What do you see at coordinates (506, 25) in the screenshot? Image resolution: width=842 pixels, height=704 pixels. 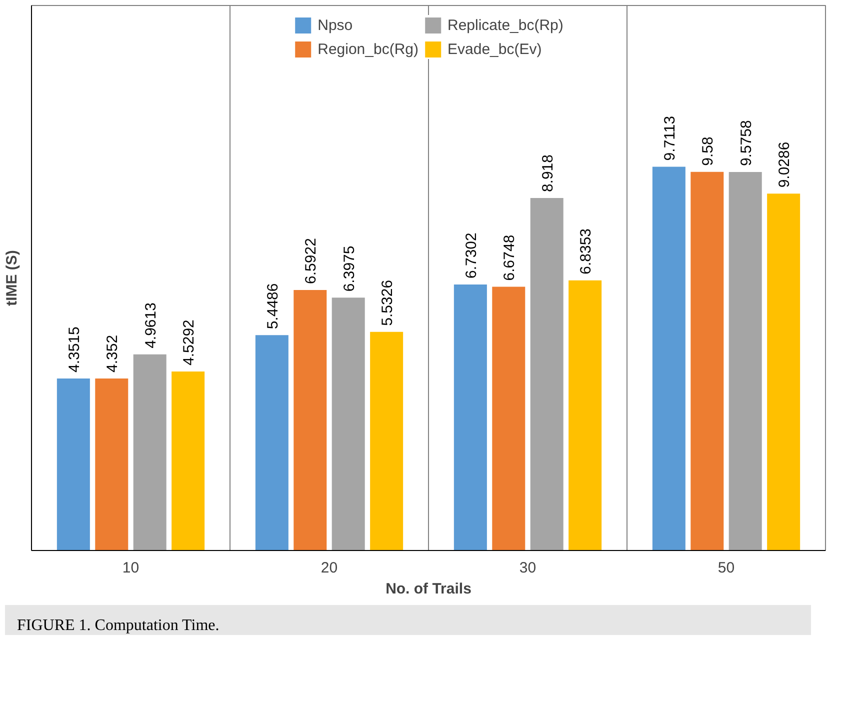 I see `legend-label: Replicate_bc(Rp)` at bounding box center [506, 25].